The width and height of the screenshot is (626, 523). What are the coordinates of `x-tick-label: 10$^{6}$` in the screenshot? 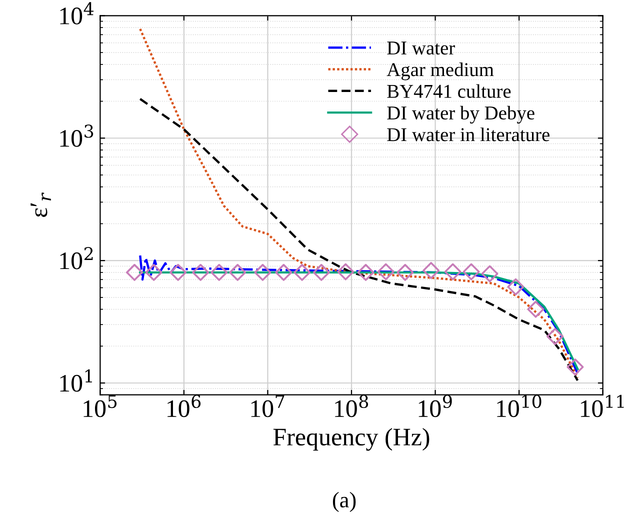 It's located at (184, 406).